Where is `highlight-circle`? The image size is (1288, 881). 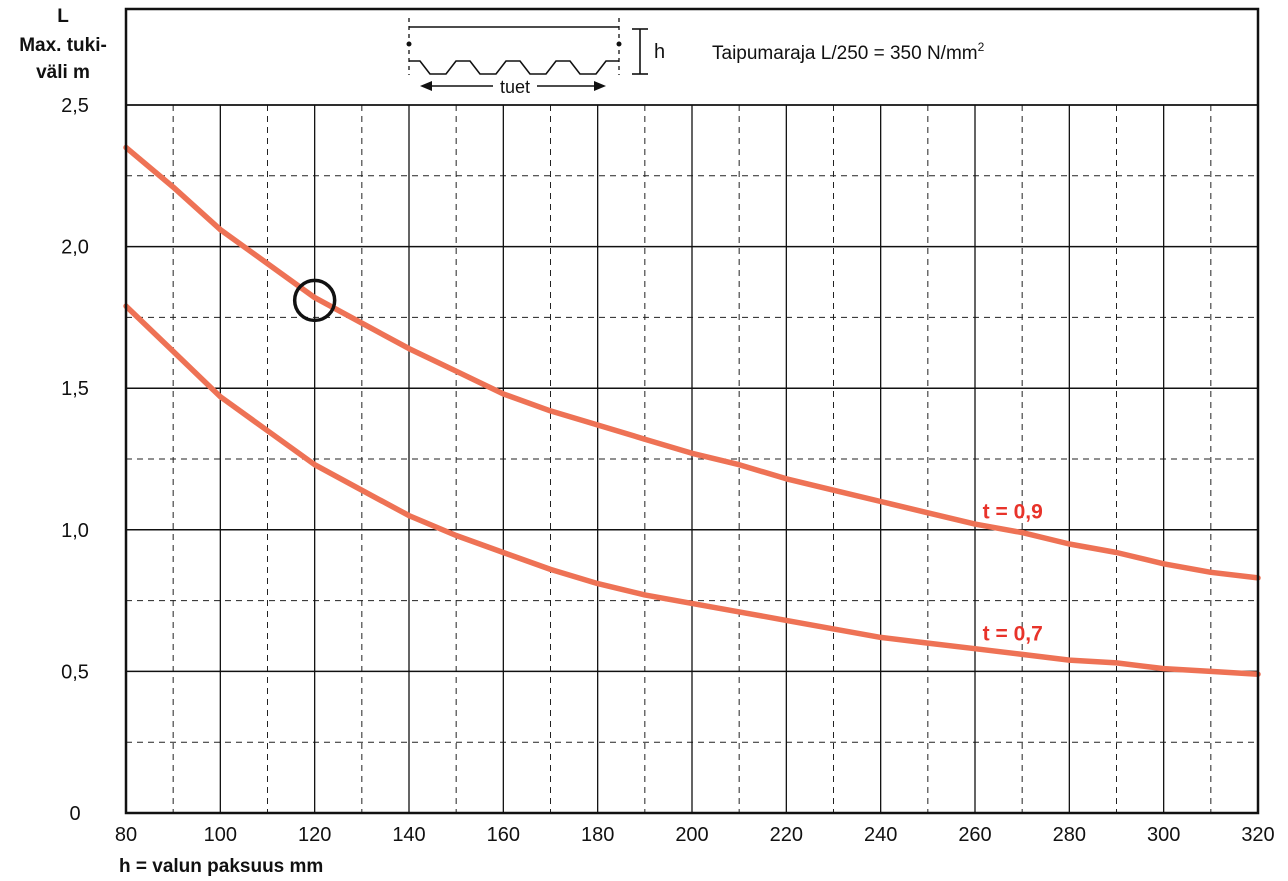 highlight-circle is located at coordinates (314, 300).